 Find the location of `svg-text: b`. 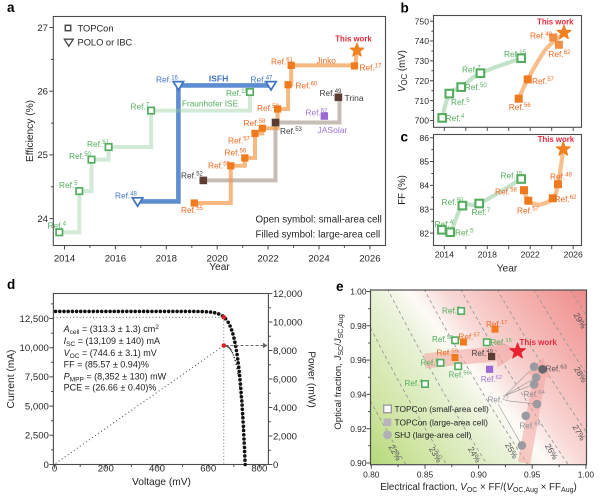

svg-text: b is located at coordinates (405, 8).